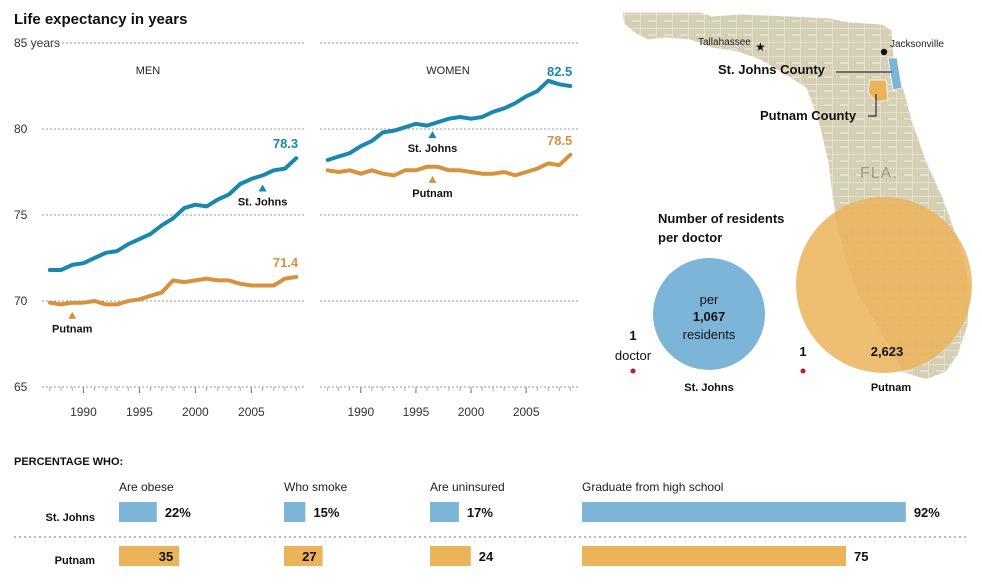  Describe the element at coordinates (721, 218) in the screenshot. I see `bubbles-title-line1: Number of residents` at that location.